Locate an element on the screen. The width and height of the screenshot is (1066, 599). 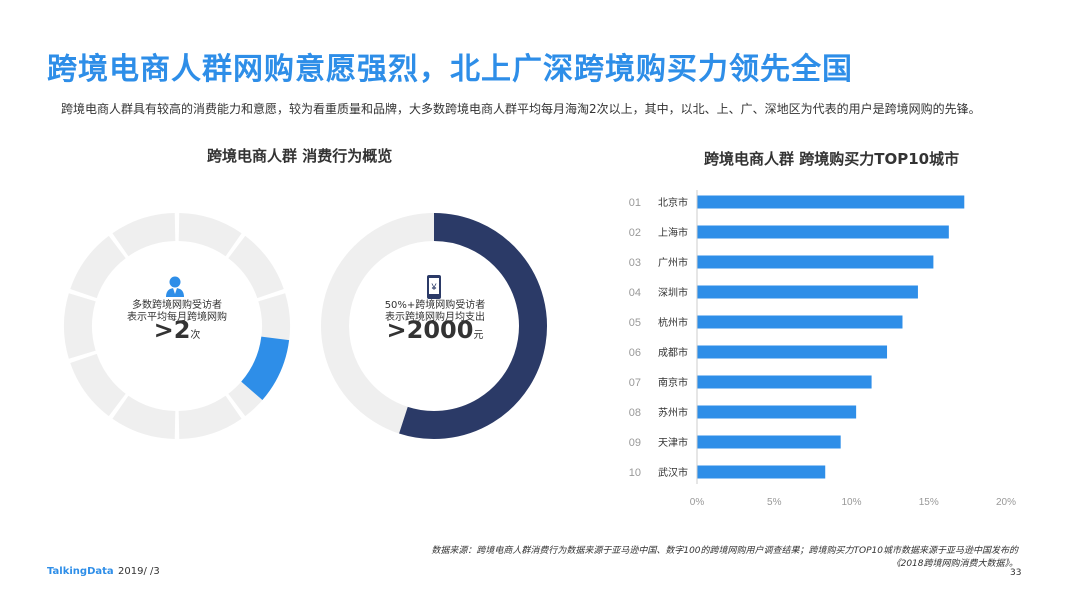
x-tick-label: 0% is located at coordinates (697, 502).